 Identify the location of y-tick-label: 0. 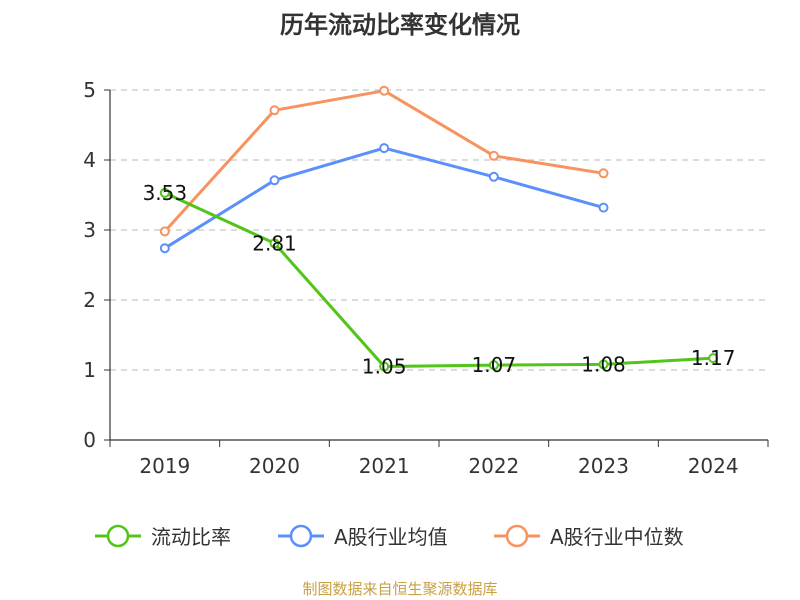
(89, 440).